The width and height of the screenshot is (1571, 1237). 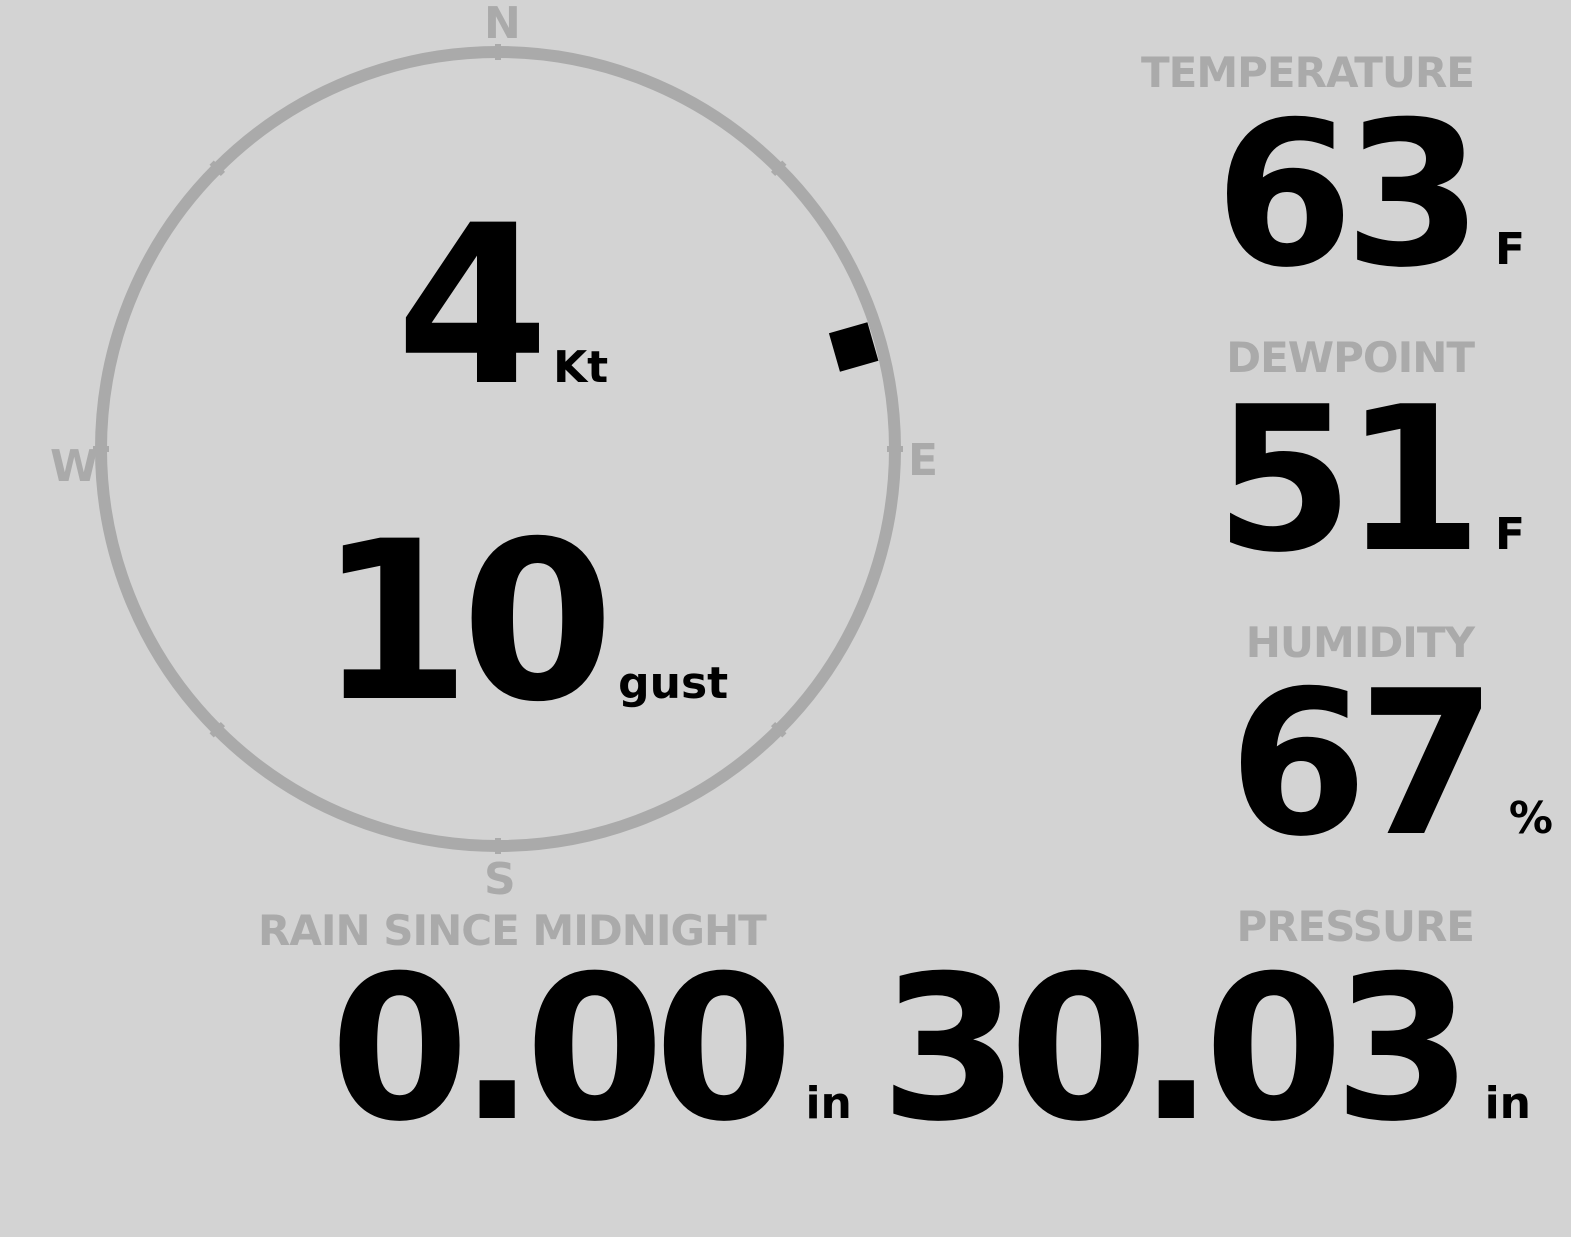 I want to click on wind-direction-marker, so click(x=853, y=347).